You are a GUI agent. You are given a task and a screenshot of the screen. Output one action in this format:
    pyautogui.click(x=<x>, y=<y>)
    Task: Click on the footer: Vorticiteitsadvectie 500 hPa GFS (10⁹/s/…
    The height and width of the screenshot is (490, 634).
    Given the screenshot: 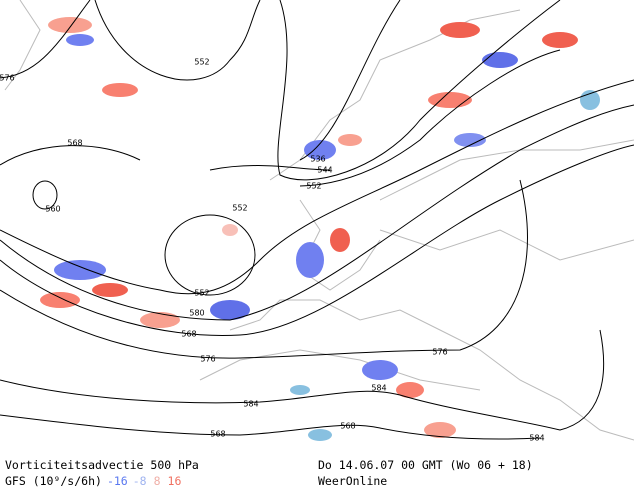 What is the action you would take?
    pyautogui.click(x=269, y=473)
    